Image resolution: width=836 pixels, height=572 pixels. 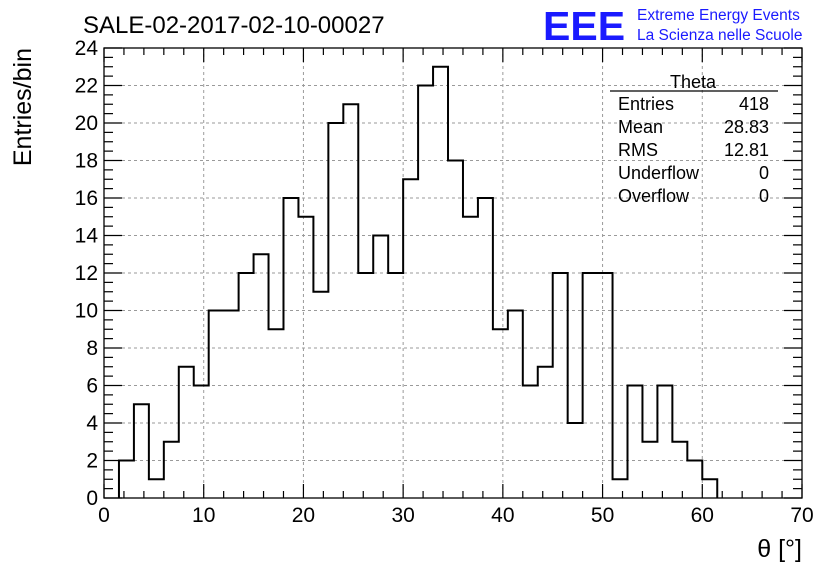 I want to click on x-tick-label: 30, so click(x=402, y=515).